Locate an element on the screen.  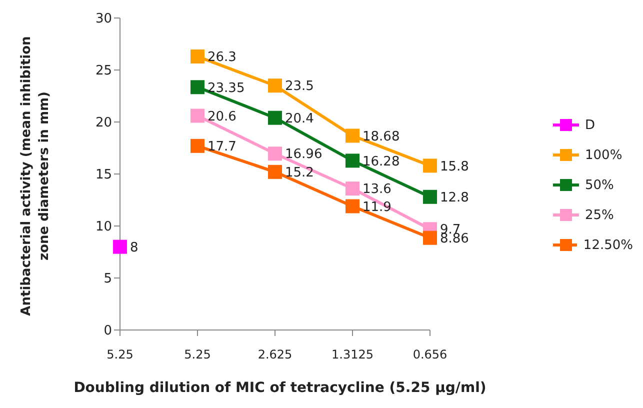
legend-label: 25% is located at coordinates (599, 215).